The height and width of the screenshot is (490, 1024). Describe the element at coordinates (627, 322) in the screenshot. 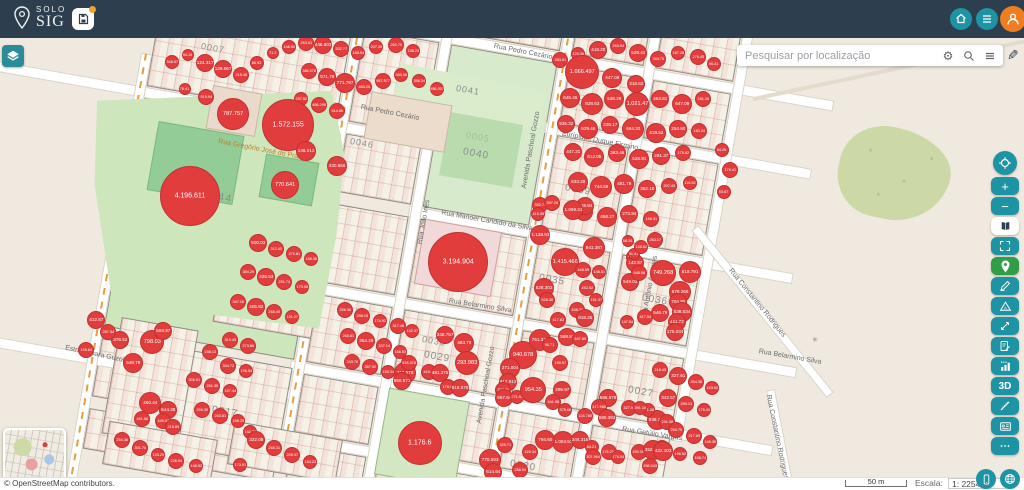

I see `parcel-marker: 147.54` at that location.